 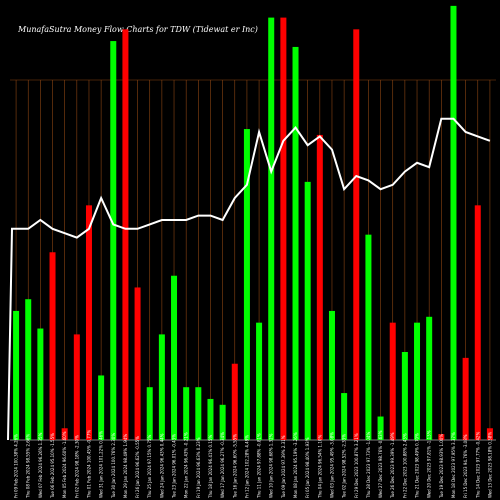 I want to click on x-tick-label: Tue 09 Jan 2024 97.39% 2.31%, so click(x=283, y=467).